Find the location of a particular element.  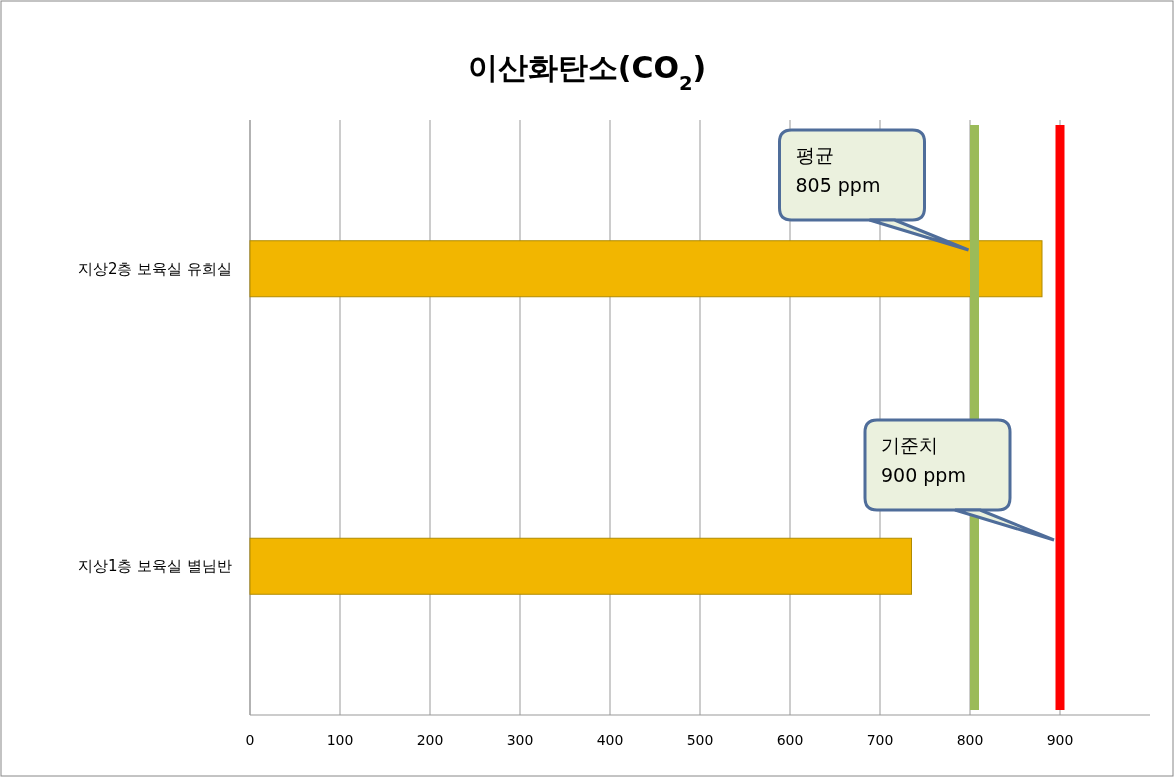

ref-line-label: 기준치 900 ppm is located at coordinates (923, 460).